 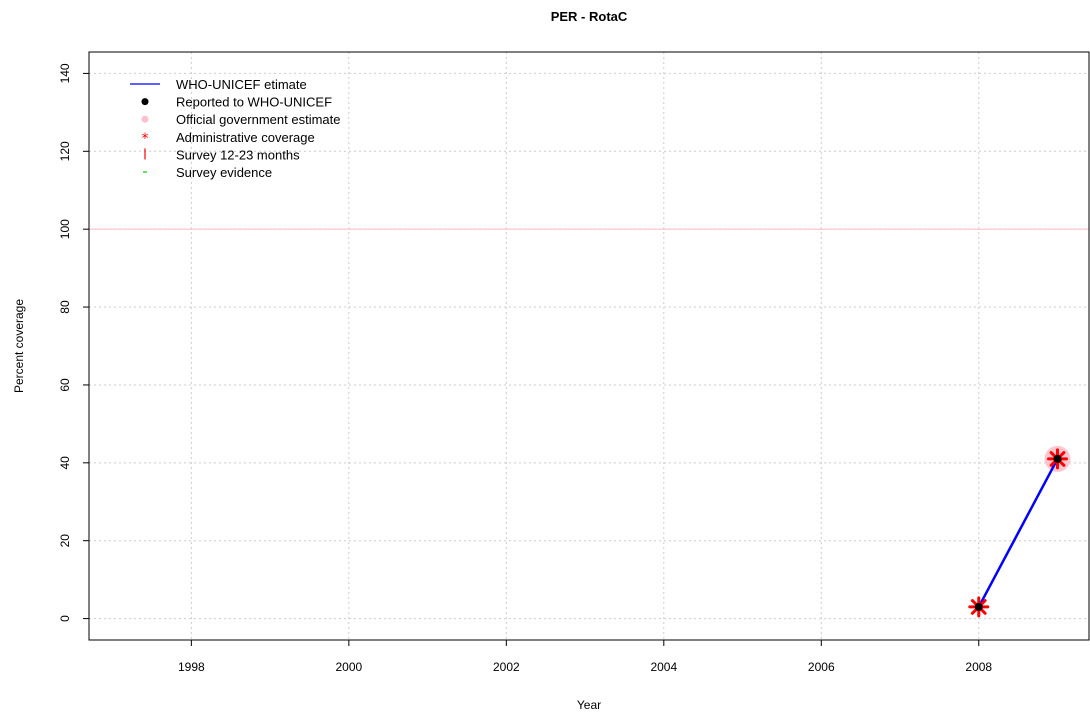 What do you see at coordinates (65, 463) in the screenshot?
I see `y-tick-label: 40` at bounding box center [65, 463].